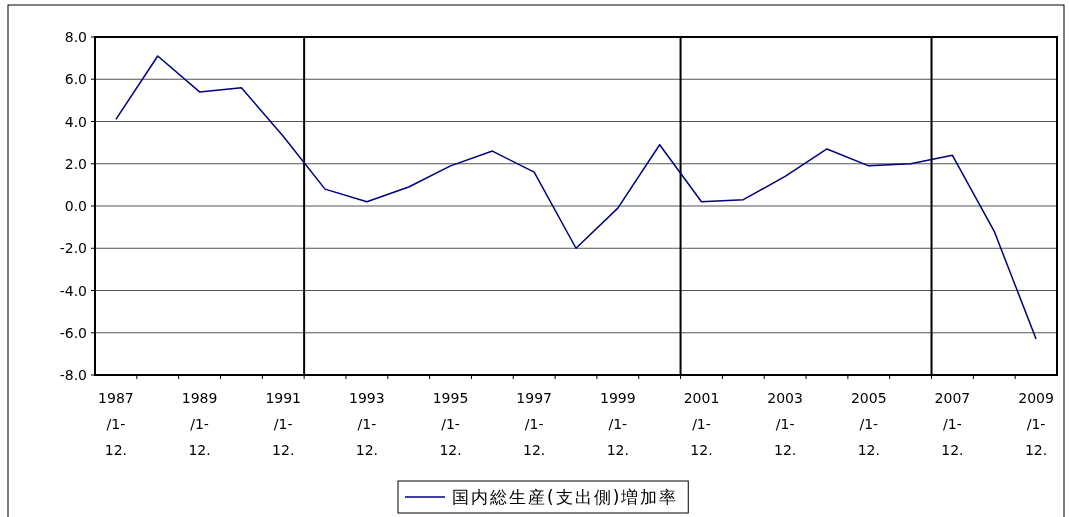 This screenshot has width=1069, height=517. What do you see at coordinates (75, 206) in the screenshot?
I see `y-tick-label: 0.0` at bounding box center [75, 206].